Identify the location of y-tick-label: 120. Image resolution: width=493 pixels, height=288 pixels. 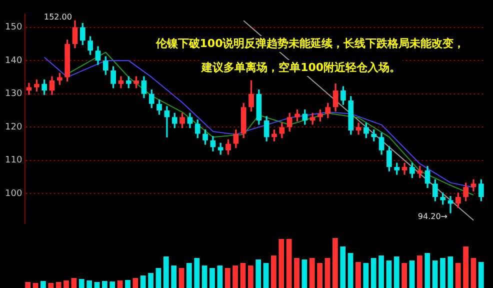
(13, 127).